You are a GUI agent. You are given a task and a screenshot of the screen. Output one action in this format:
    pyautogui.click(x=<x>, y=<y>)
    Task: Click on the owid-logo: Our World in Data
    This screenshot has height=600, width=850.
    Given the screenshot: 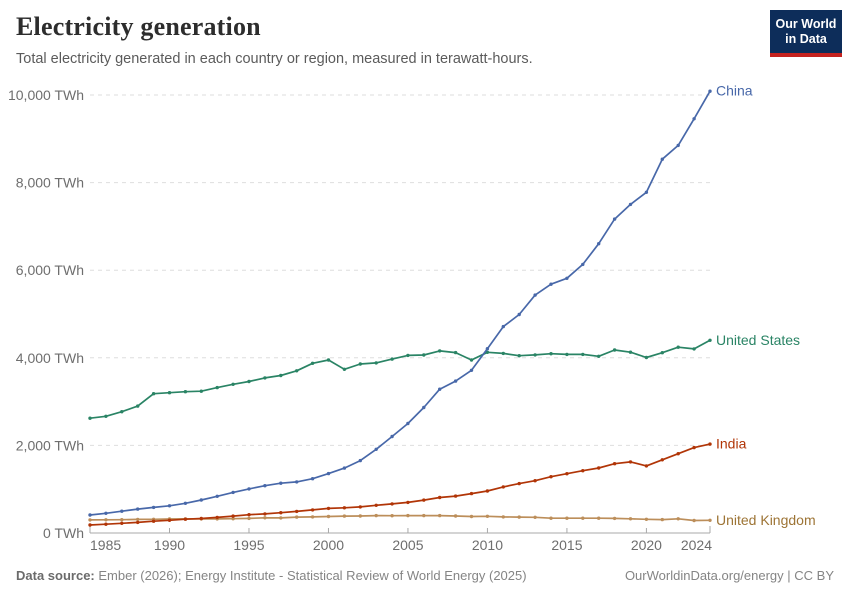 What is the action you would take?
    pyautogui.click(x=806, y=33)
    